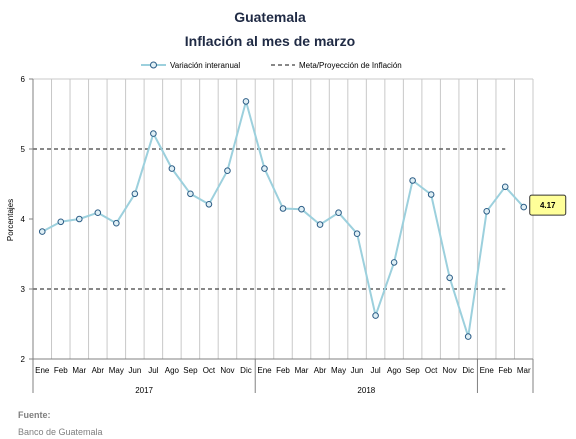  Describe the element at coordinates (23, 289) in the screenshot. I see `y-tick-label: 3` at that location.